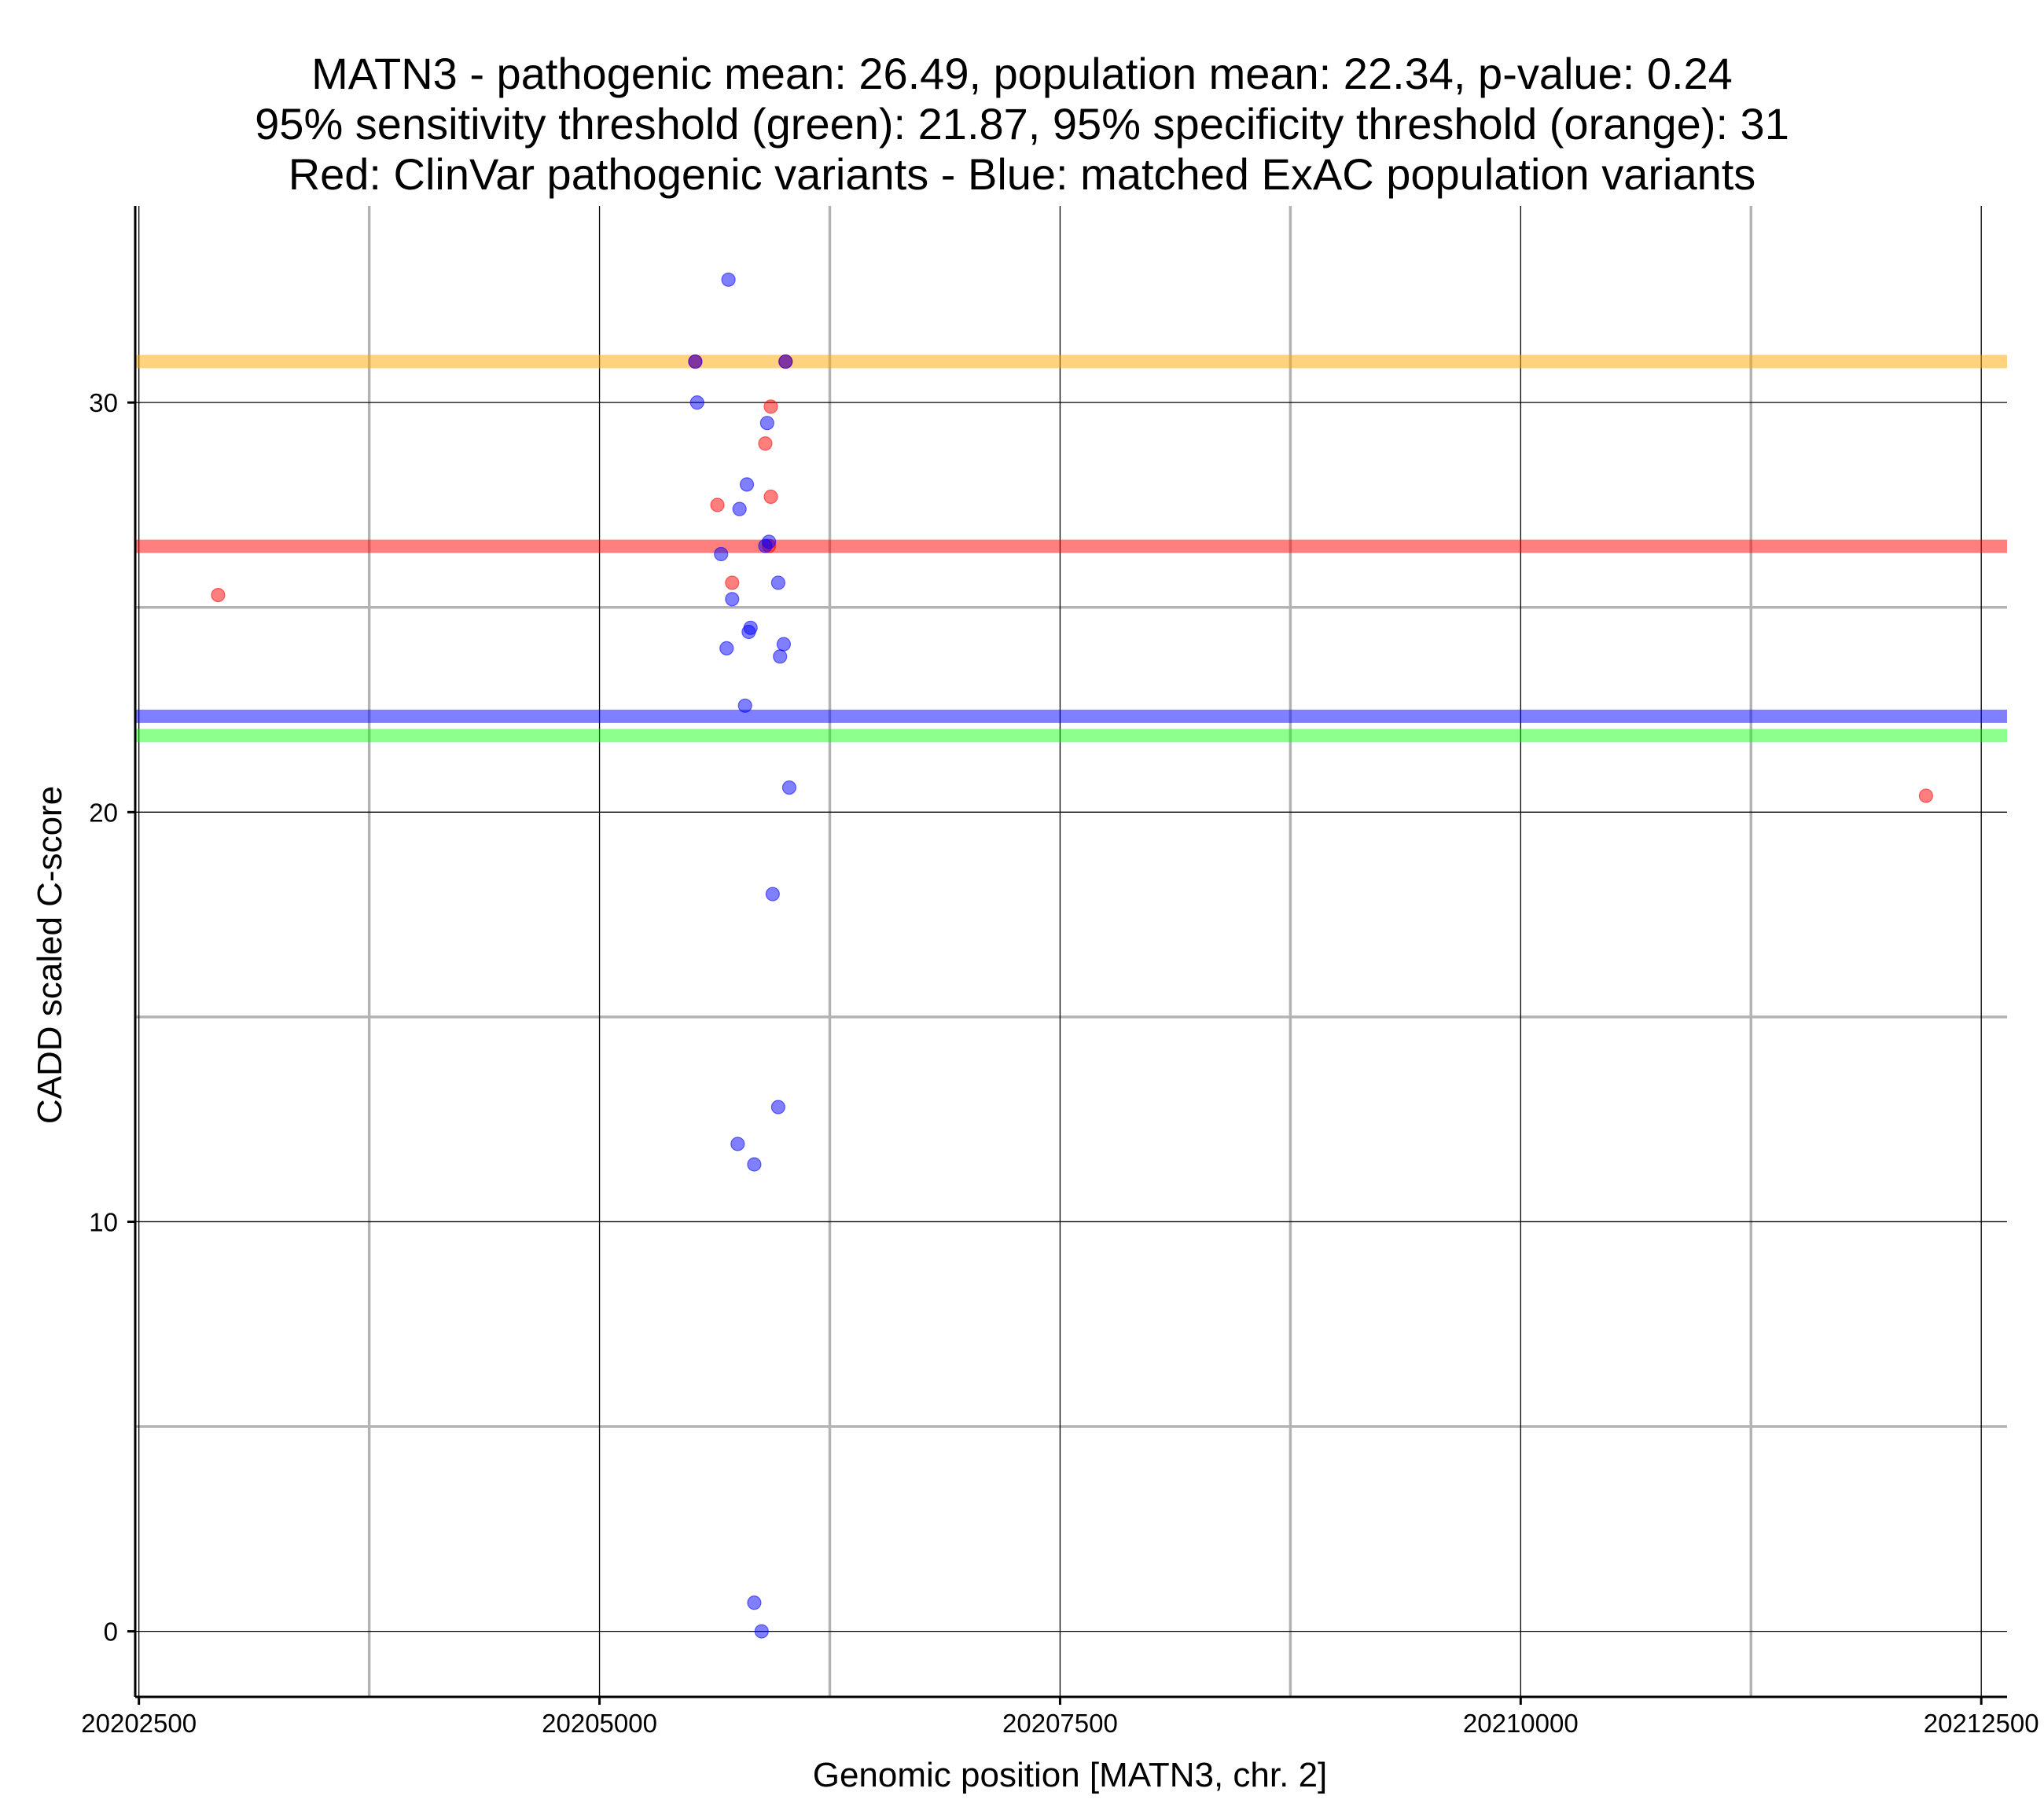 The height and width of the screenshot is (1814, 2044). What do you see at coordinates (111, 1632) in the screenshot?
I see `y-tick-label: 0` at bounding box center [111, 1632].